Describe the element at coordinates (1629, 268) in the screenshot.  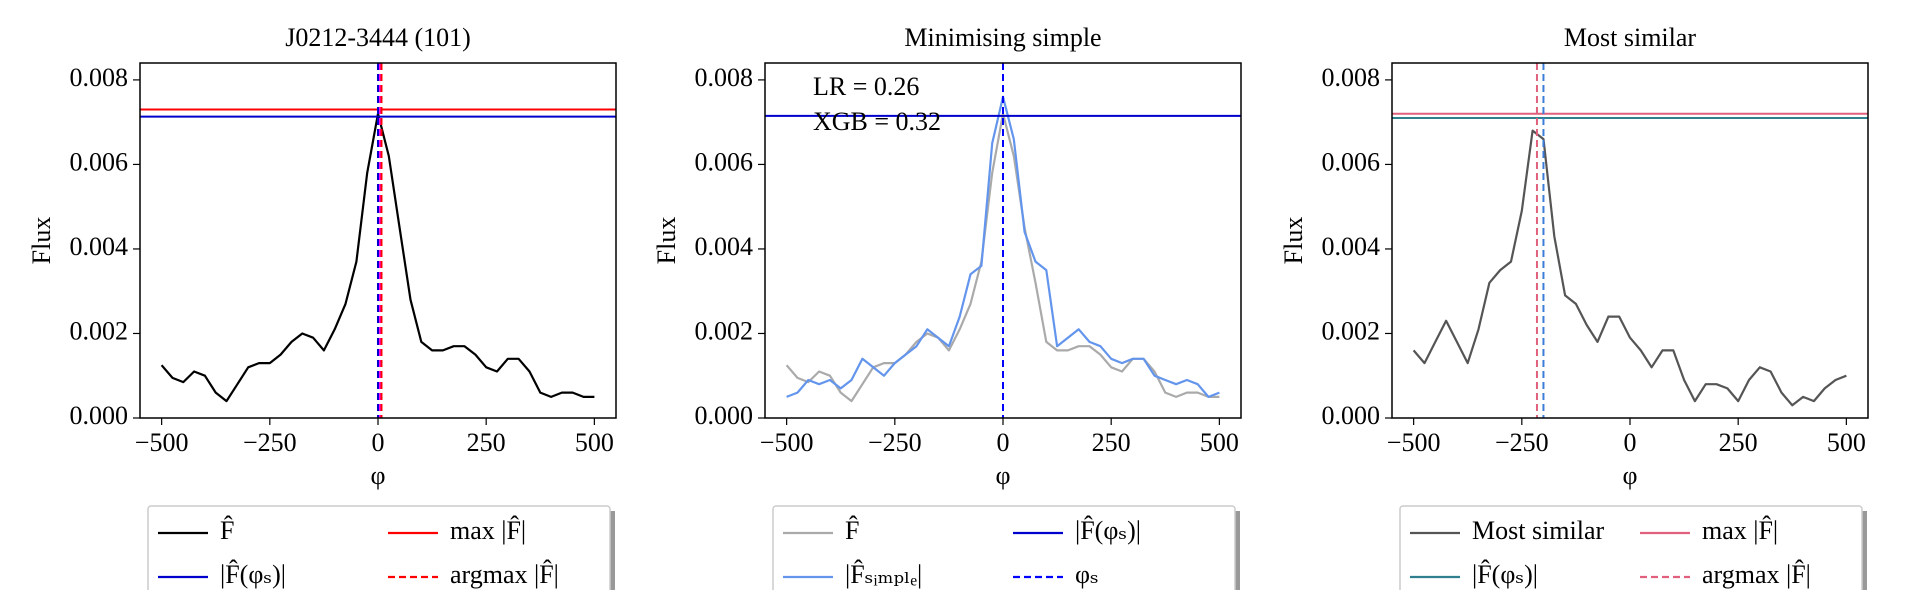
I see `series-line` at that location.